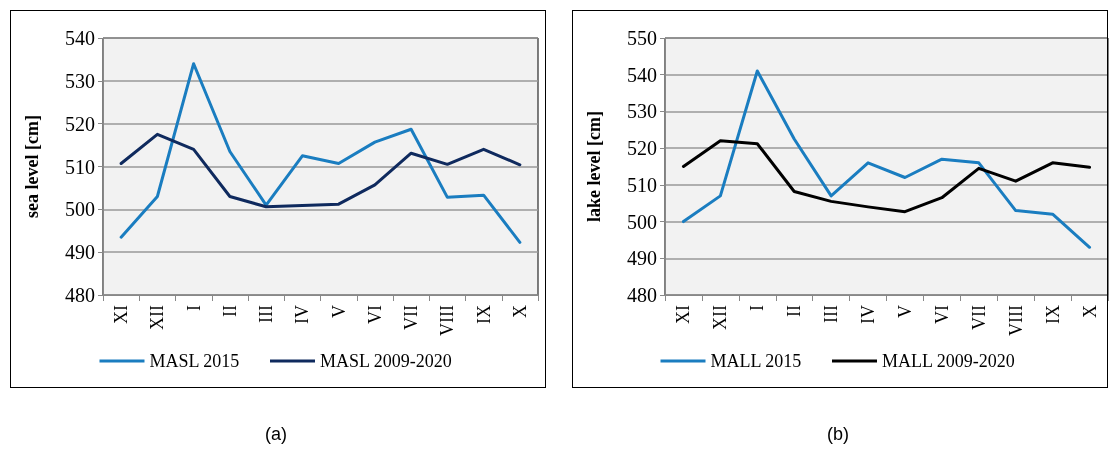 This screenshot has height=453, width=1115. I want to click on y-tick-label: 550, so click(642, 38).